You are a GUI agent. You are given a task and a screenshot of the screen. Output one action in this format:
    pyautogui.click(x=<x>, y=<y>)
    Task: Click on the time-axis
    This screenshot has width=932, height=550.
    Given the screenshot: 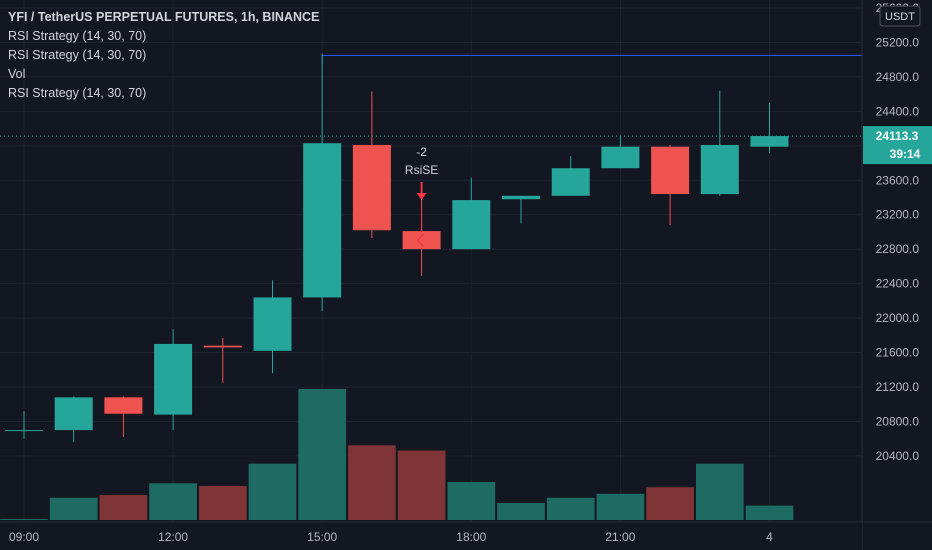 What is the action you would take?
    pyautogui.click(x=431, y=536)
    